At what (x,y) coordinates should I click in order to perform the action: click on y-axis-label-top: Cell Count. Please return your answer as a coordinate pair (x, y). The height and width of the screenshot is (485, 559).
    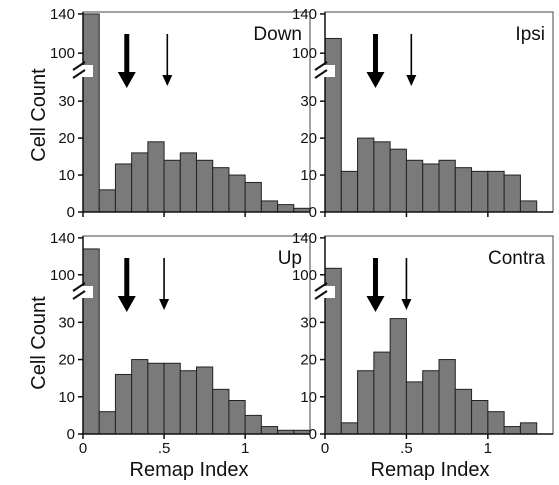
    Looking at the image, I should click on (39, 115).